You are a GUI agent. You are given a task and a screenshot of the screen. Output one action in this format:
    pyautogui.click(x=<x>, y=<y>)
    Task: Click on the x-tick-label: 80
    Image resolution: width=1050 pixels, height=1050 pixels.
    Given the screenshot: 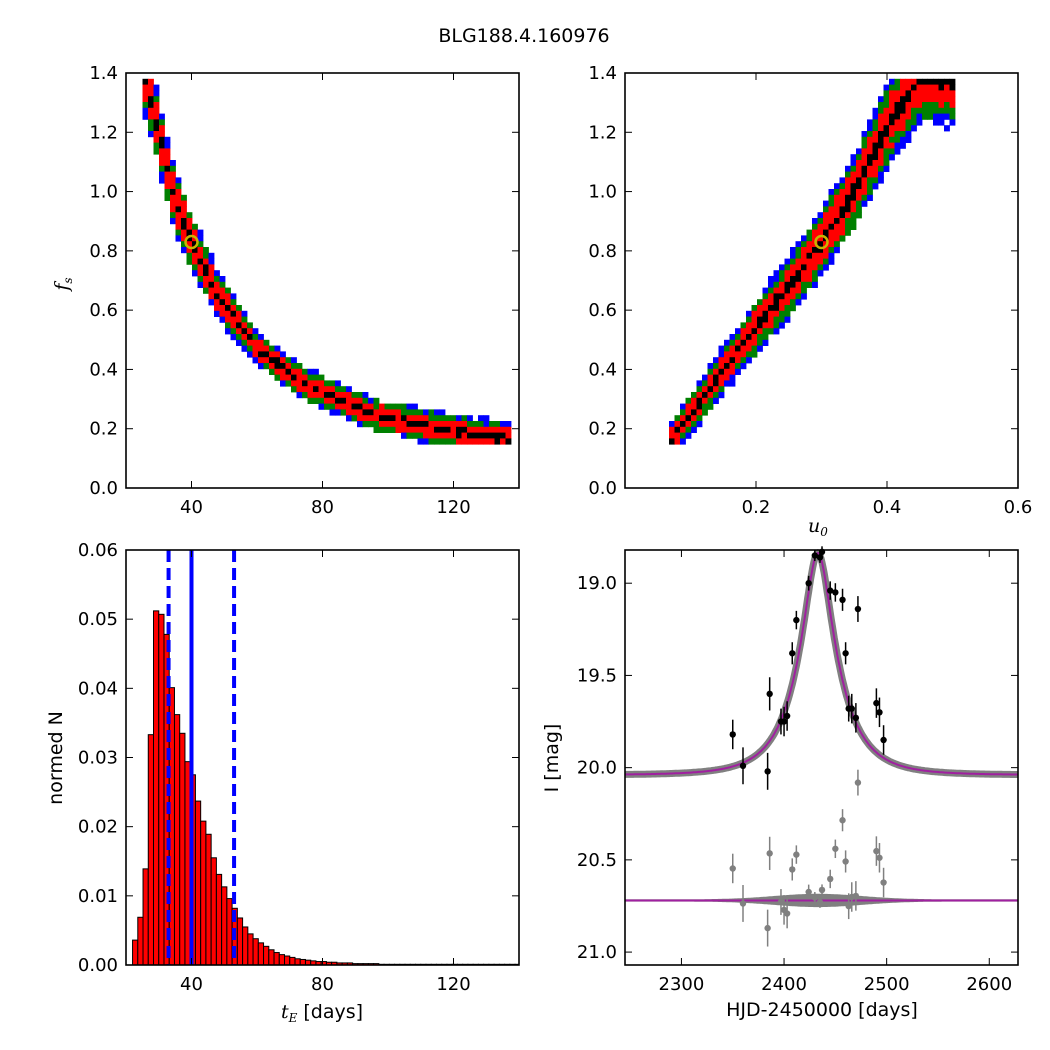 What is the action you would take?
    pyautogui.click(x=322, y=984)
    